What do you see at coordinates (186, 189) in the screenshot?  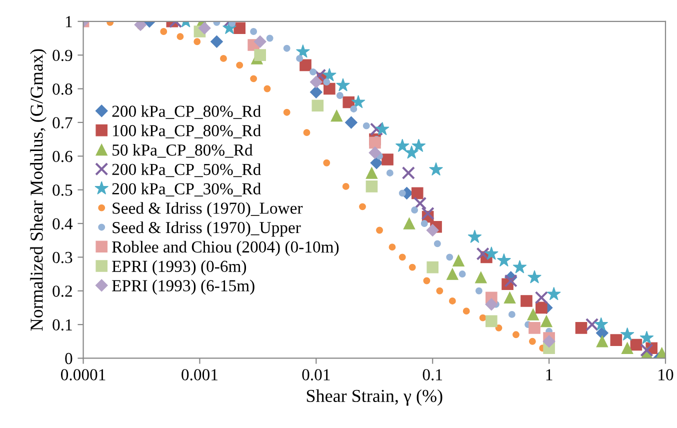 I see `legend-label: 200 kPa_CP_30%_Rd` at bounding box center [186, 189].